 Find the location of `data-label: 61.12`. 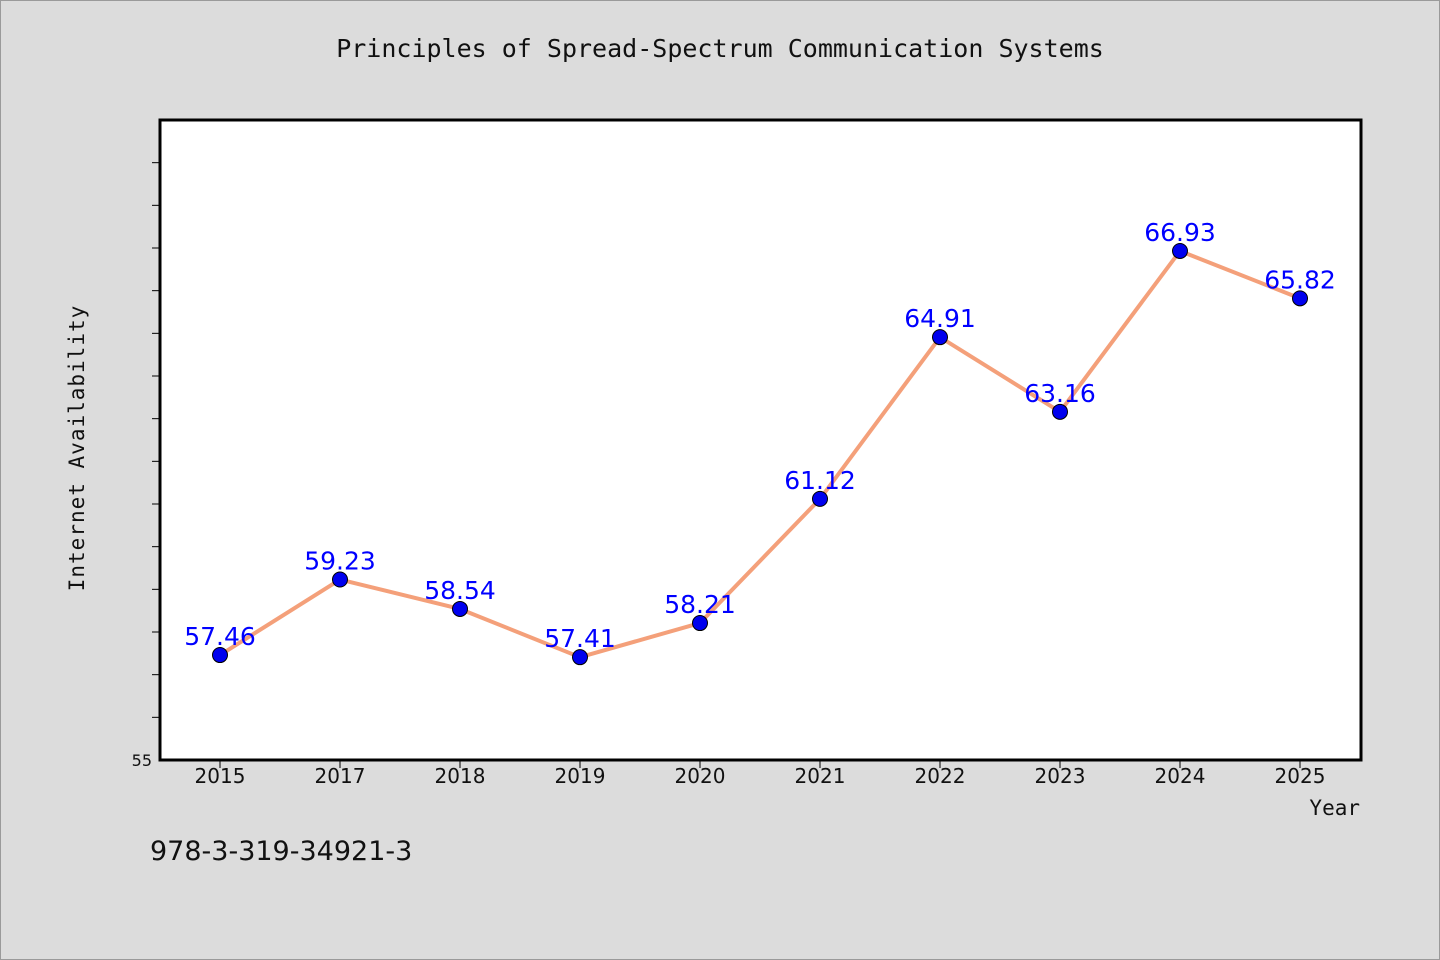

data-label: 61.12 is located at coordinates (820, 480).